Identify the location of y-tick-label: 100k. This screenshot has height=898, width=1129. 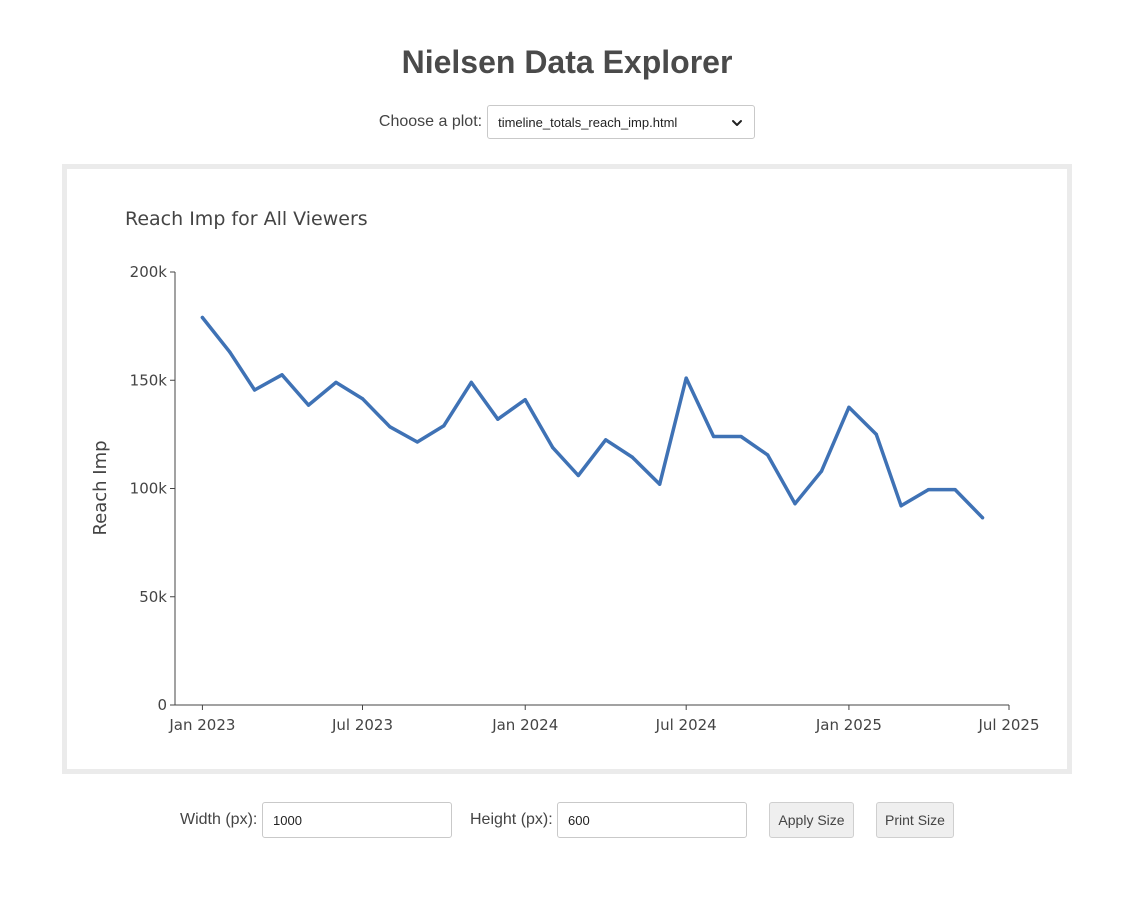
(149, 489).